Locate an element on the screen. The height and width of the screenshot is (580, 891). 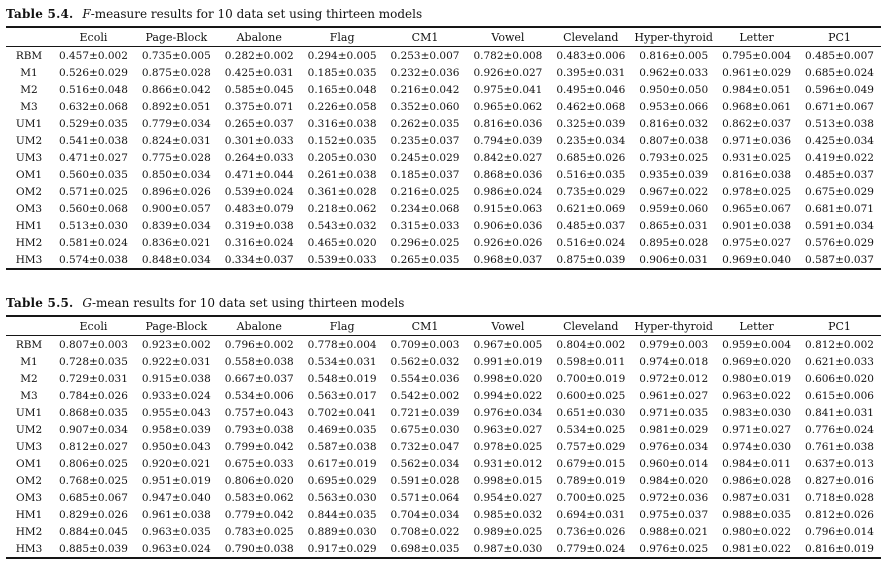
cell-page-block: 0.866±0.042 is located at coordinates (176, 89).